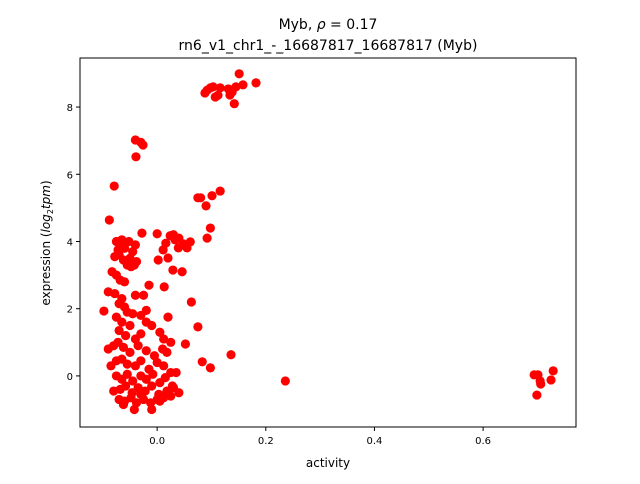 The height and width of the screenshot is (484, 640). Describe the element at coordinates (483, 441) in the screenshot. I see `x-tick-label: 0.6` at that location.